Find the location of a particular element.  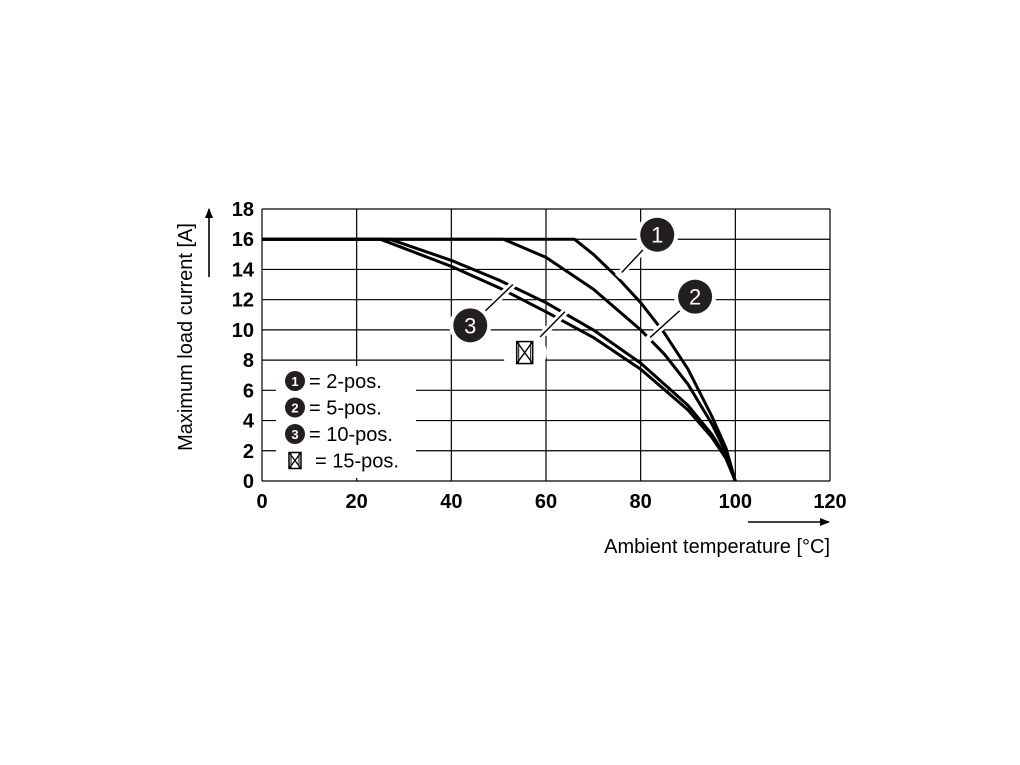

y-tick-label: 10 is located at coordinates (243, 331).